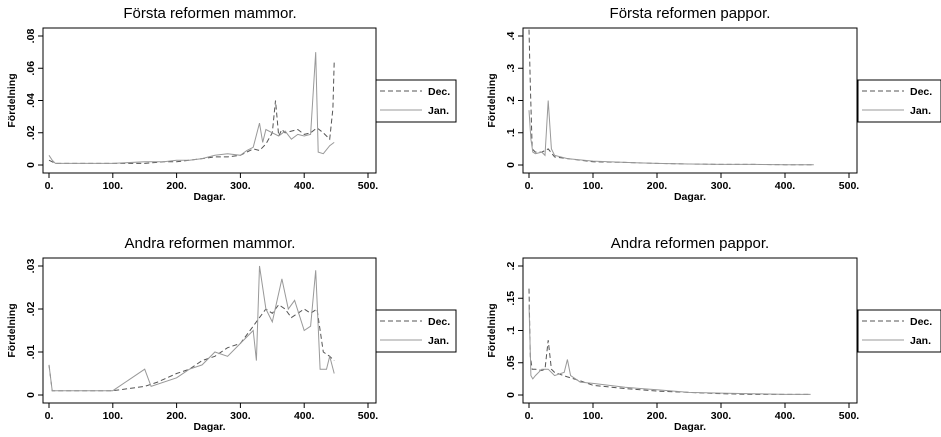  What do you see at coordinates (511, 68) in the screenshot?
I see `y-tick-label: .3` at bounding box center [511, 68].